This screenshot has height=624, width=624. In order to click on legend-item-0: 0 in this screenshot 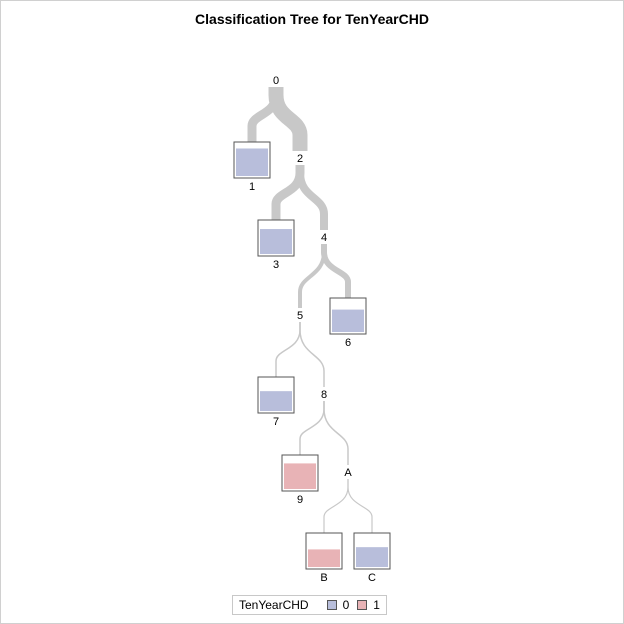, I will do `click(338, 605)`.